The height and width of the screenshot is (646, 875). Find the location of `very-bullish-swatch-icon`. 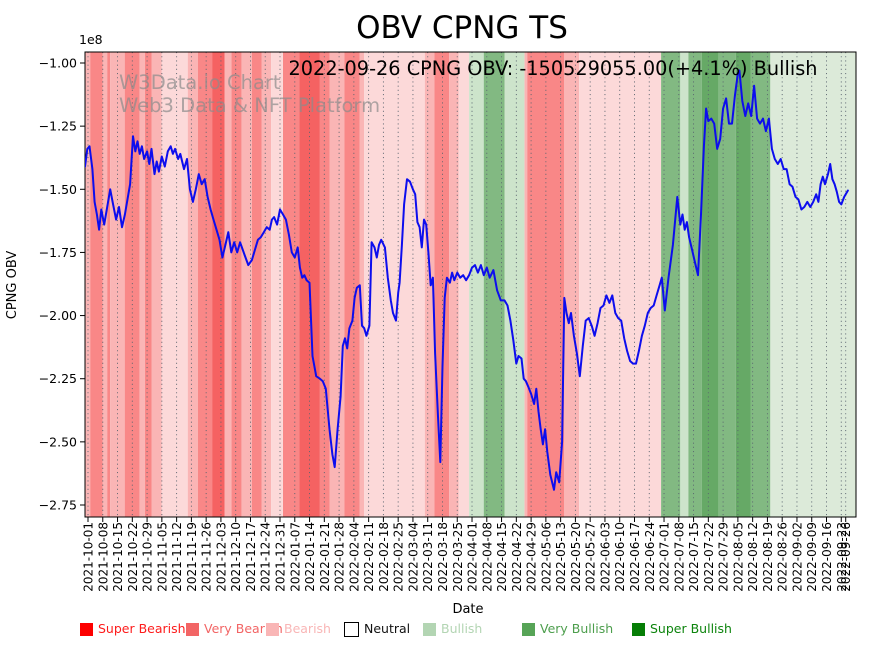

very-bullish-swatch-icon is located at coordinates (528, 629).